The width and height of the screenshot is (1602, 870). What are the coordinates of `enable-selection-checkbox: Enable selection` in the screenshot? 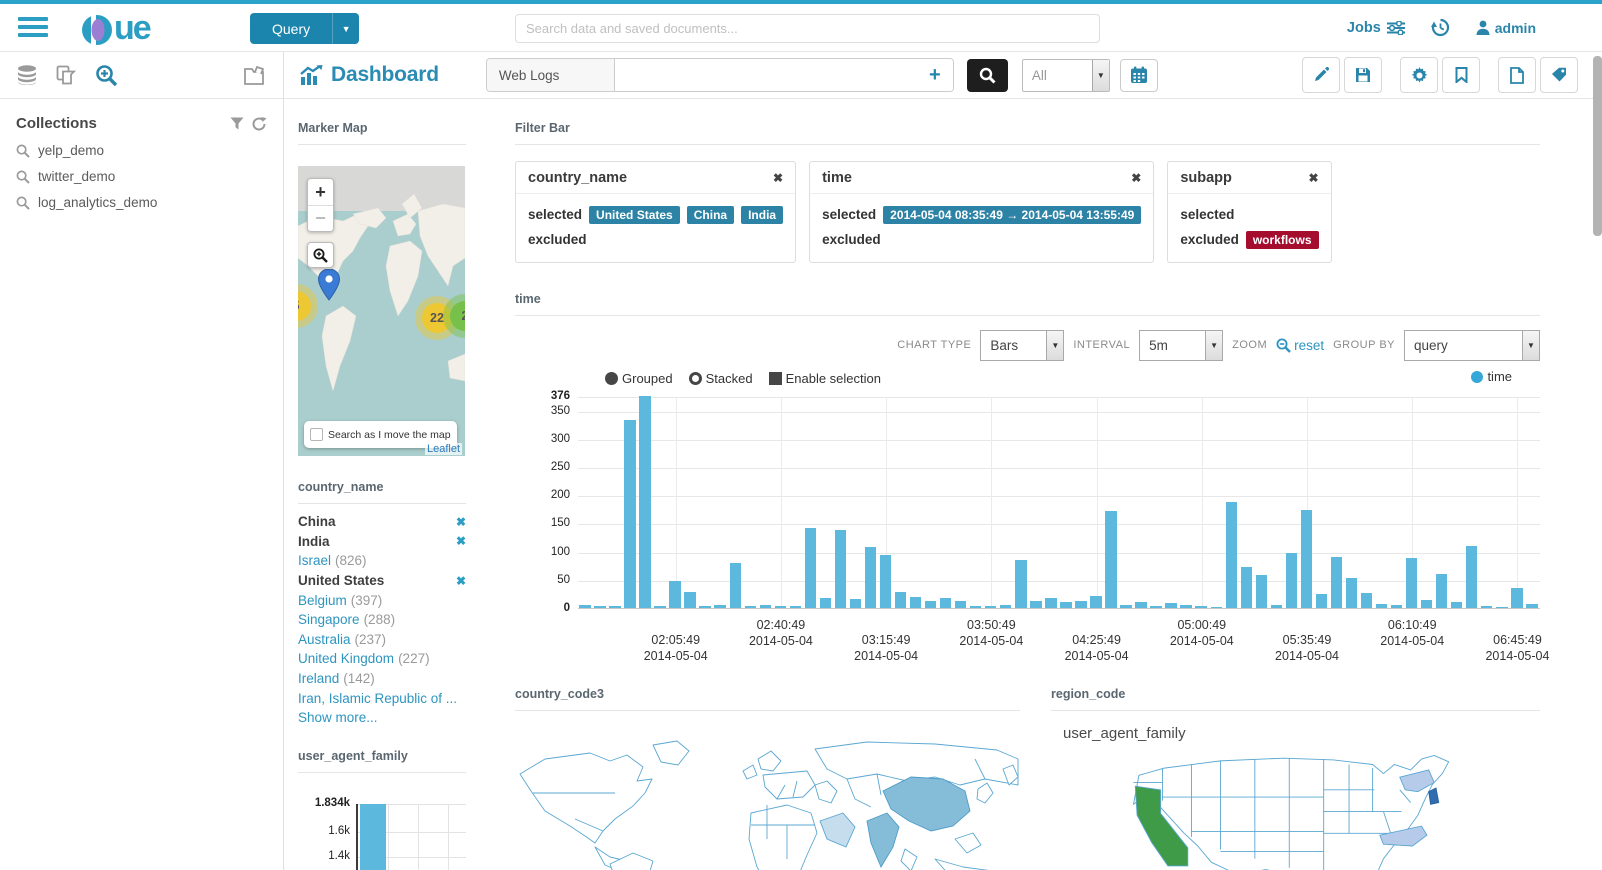 It's located at (824, 378).